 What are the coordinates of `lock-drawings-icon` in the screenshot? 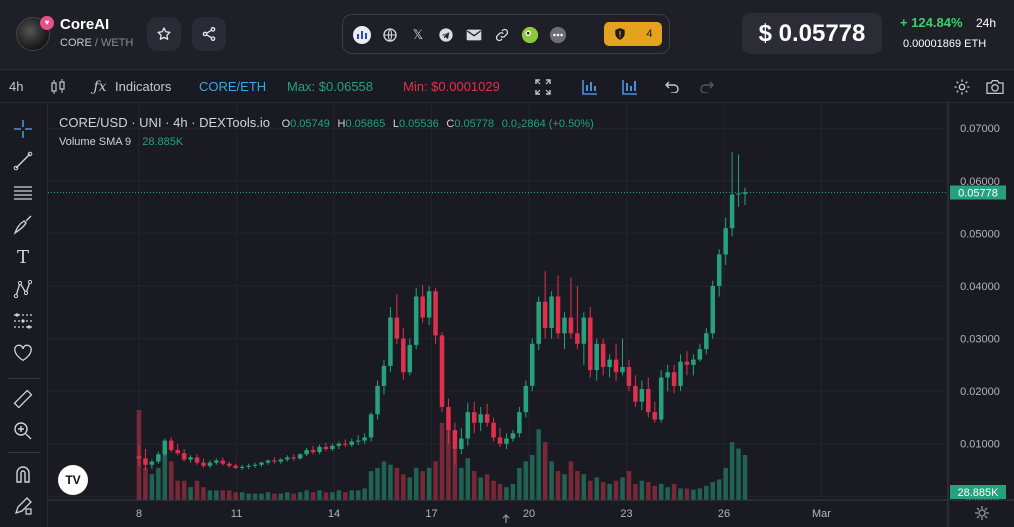 It's located at (23, 506).